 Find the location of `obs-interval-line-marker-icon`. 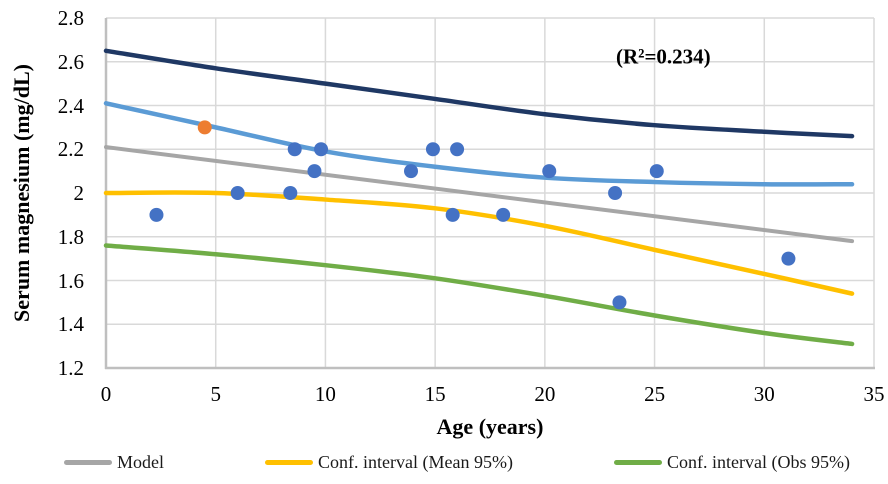

obs-interval-line-marker-icon is located at coordinates (638, 462).